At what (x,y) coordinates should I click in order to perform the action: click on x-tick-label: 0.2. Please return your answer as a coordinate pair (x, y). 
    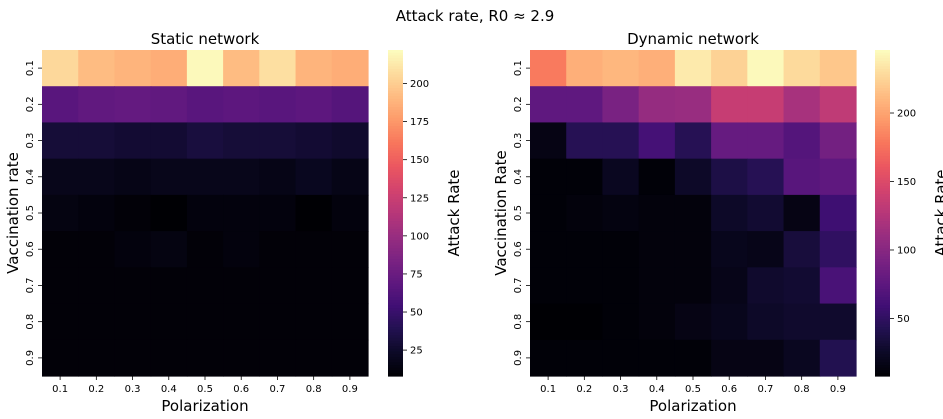
    Looking at the image, I should click on (96, 389).